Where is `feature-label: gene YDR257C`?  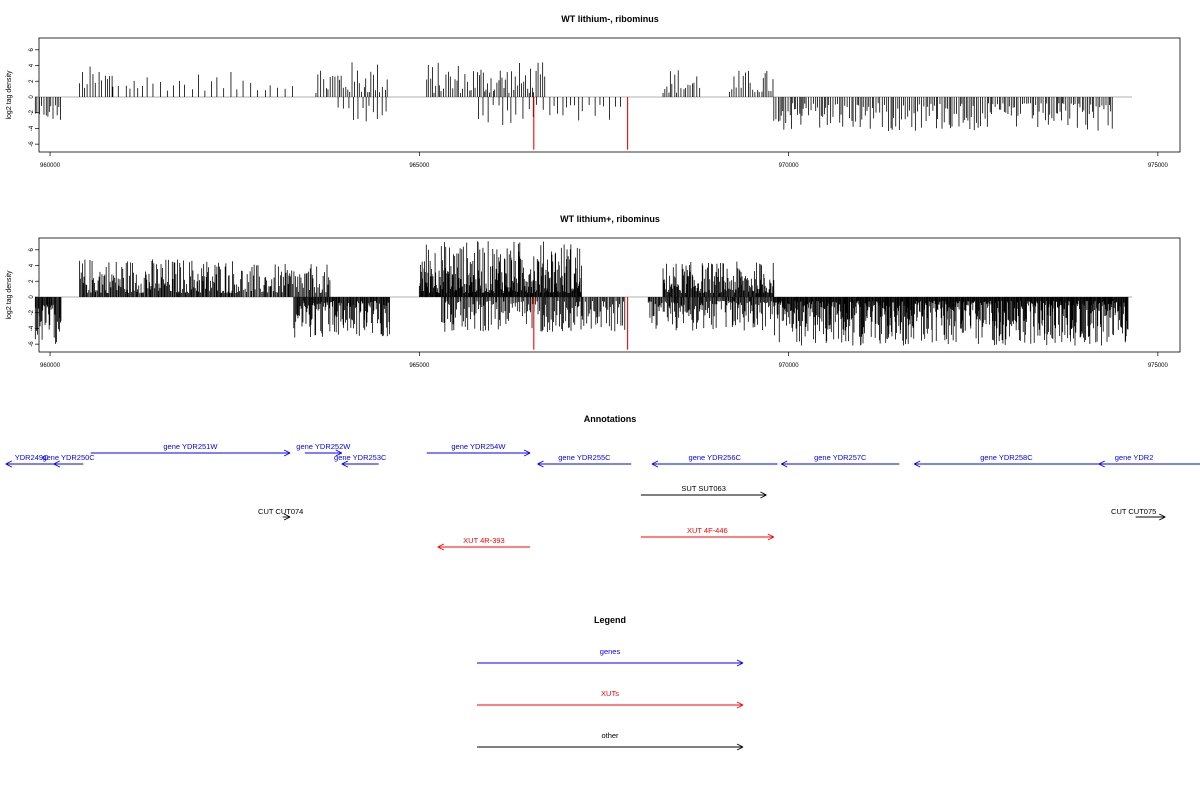 feature-label: gene YDR257C is located at coordinates (840, 457).